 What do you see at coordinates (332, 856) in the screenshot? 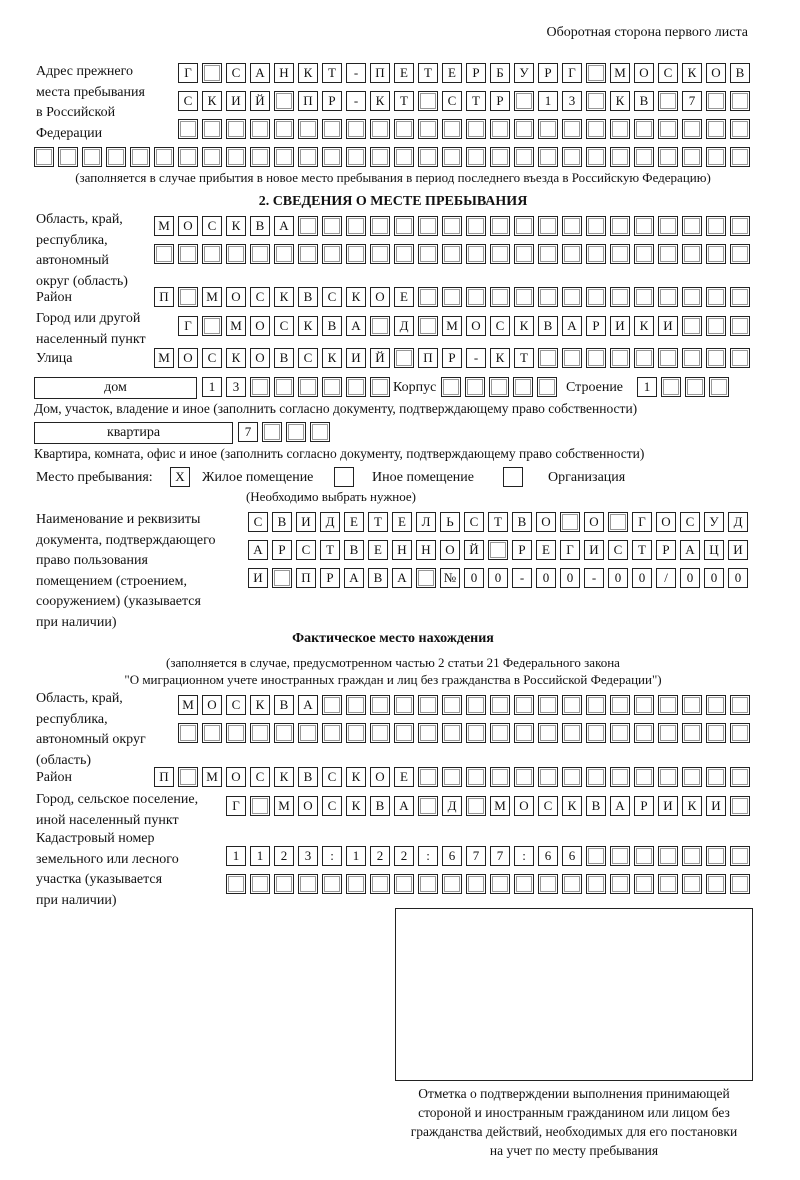
I see `char-cell: :` at bounding box center [332, 856].